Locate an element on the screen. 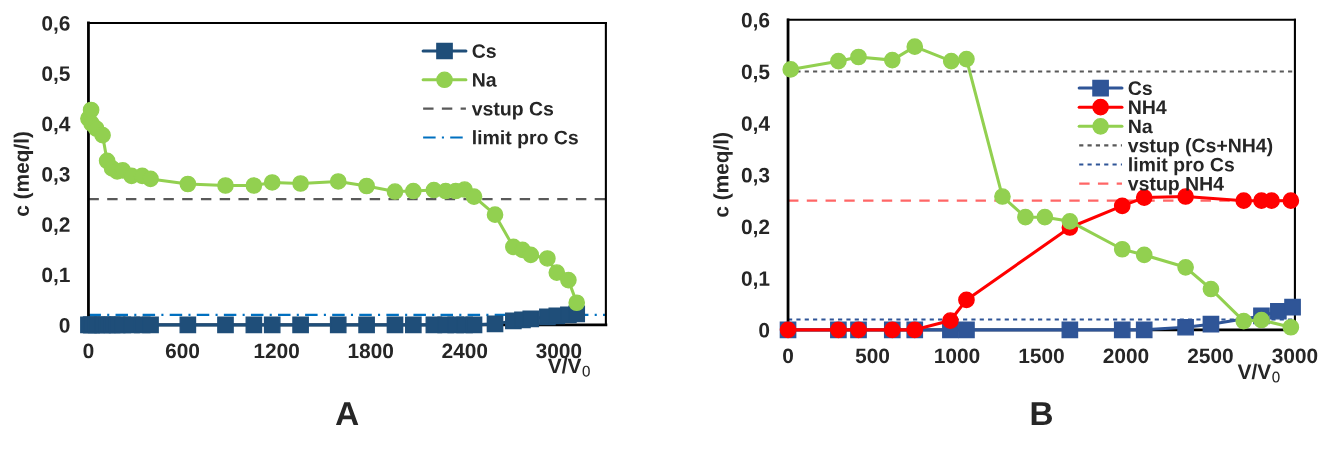 This screenshot has height=450, width=1320. x-tick-label: 1500 is located at coordinates (1041, 356).